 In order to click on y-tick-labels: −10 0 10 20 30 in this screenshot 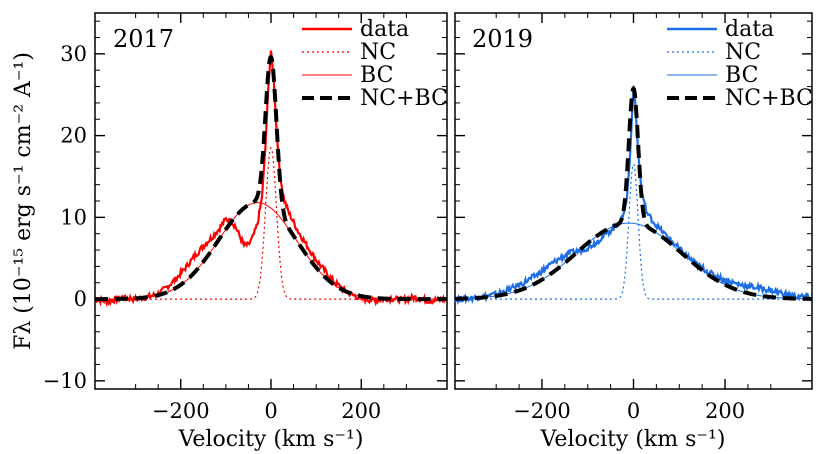, I will do `click(65, 217)`.